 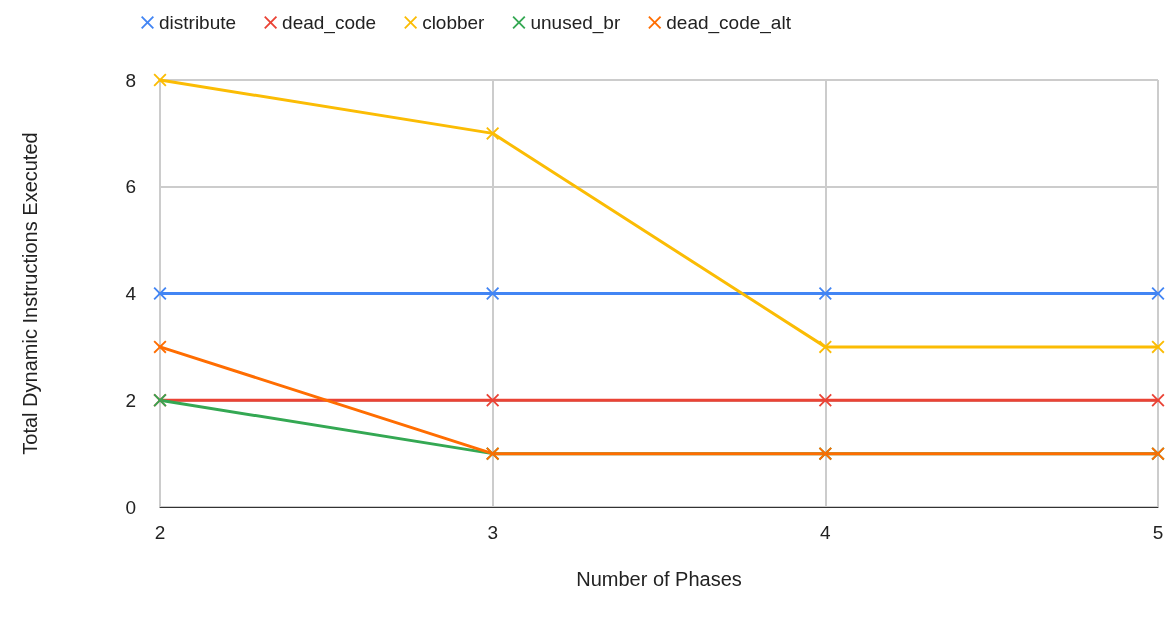 What do you see at coordinates (130, 80) in the screenshot?
I see `y-tick-label: 8` at bounding box center [130, 80].